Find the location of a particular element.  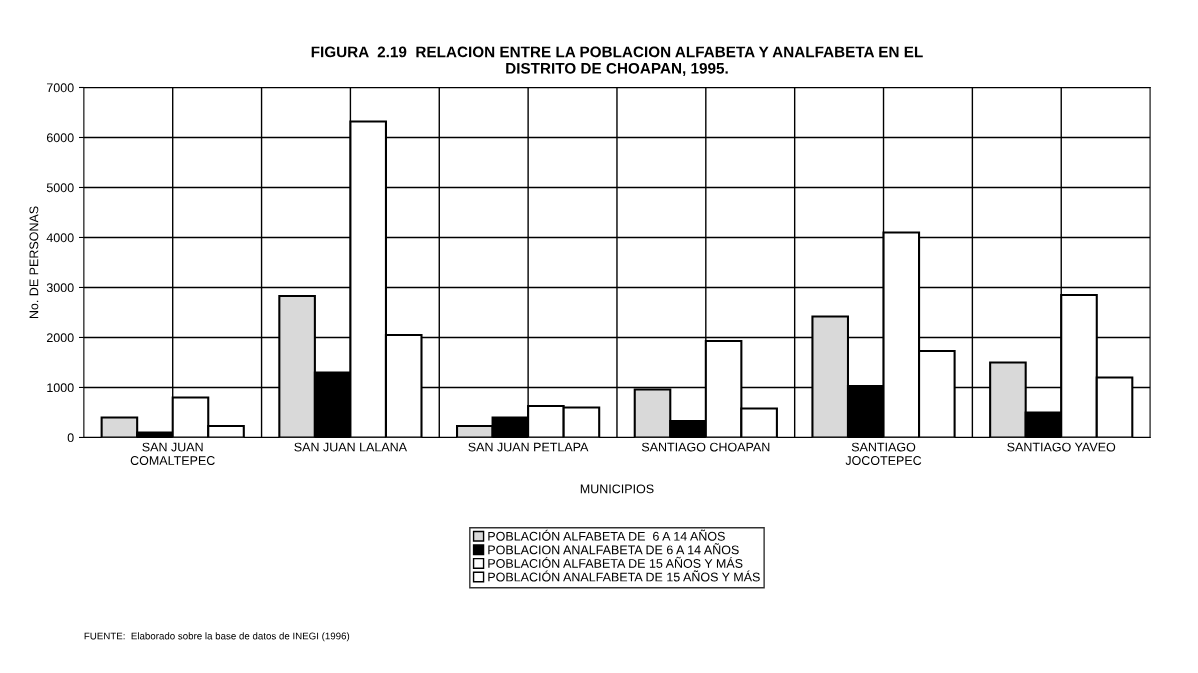

x-tick-label: SANTIAGO JOCOTEPEC is located at coordinates (883, 453).